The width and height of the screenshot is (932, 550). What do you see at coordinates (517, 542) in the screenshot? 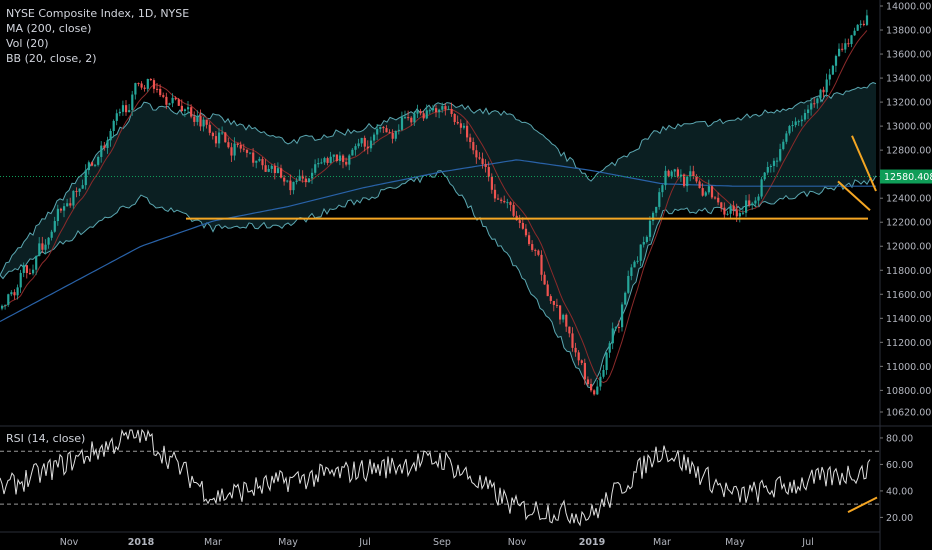
I see `time-axis-label: Nov` at bounding box center [517, 542].